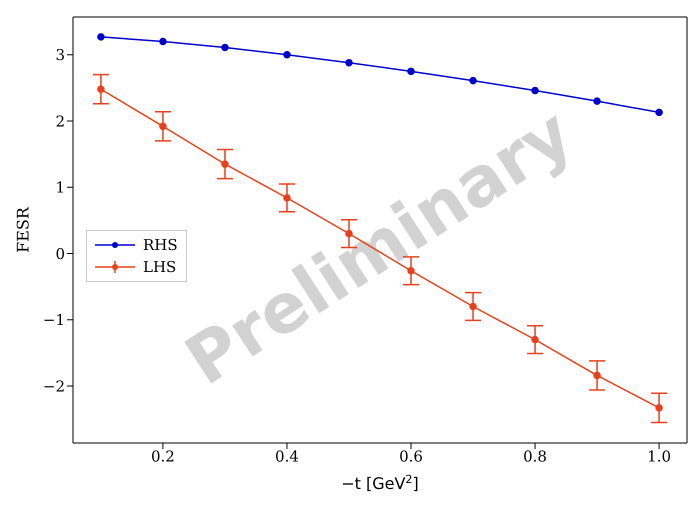 Image resolution: width=696 pixels, height=511 pixels. What do you see at coordinates (287, 457) in the screenshot?
I see `x-tick-label: 0.4` at bounding box center [287, 457].